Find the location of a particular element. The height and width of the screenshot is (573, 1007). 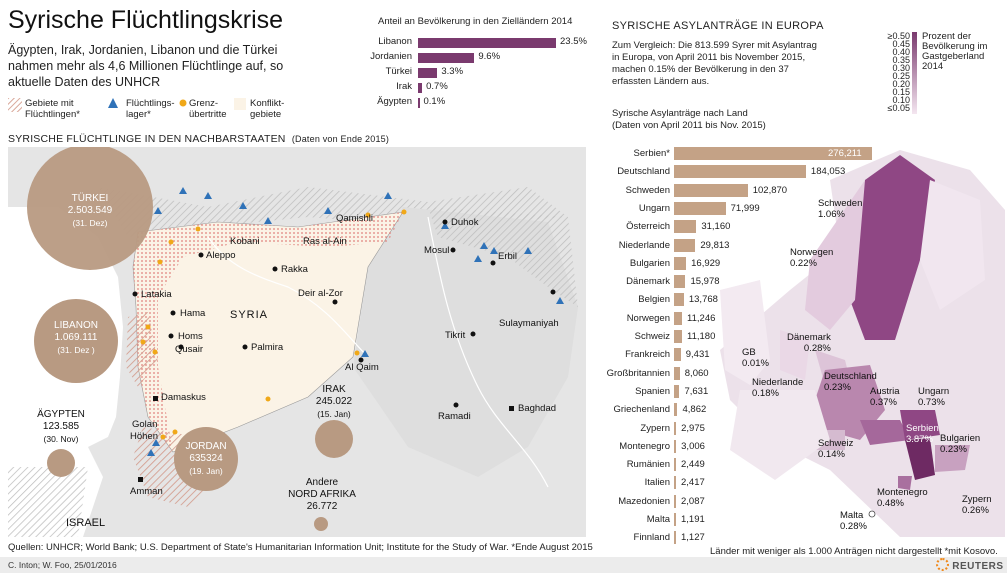

share-row: Ägypten 0.1% is located at coordinates (468, 102).